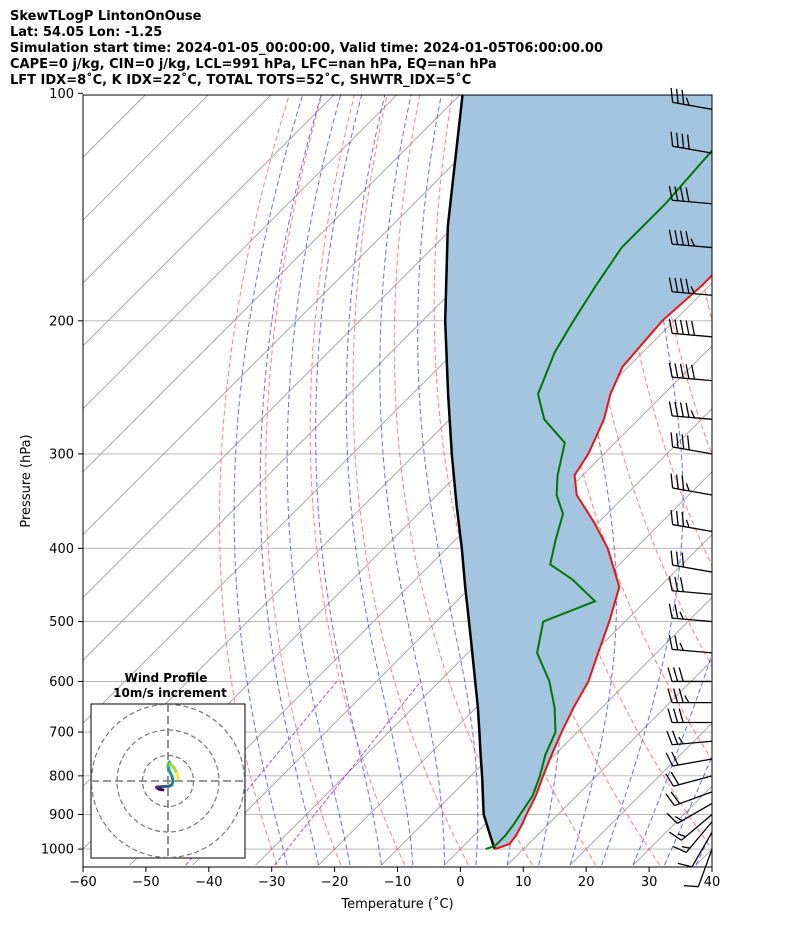  Describe the element at coordinates (523, 882) in the screenshot. I see `x-tick-label: 10` at that location.